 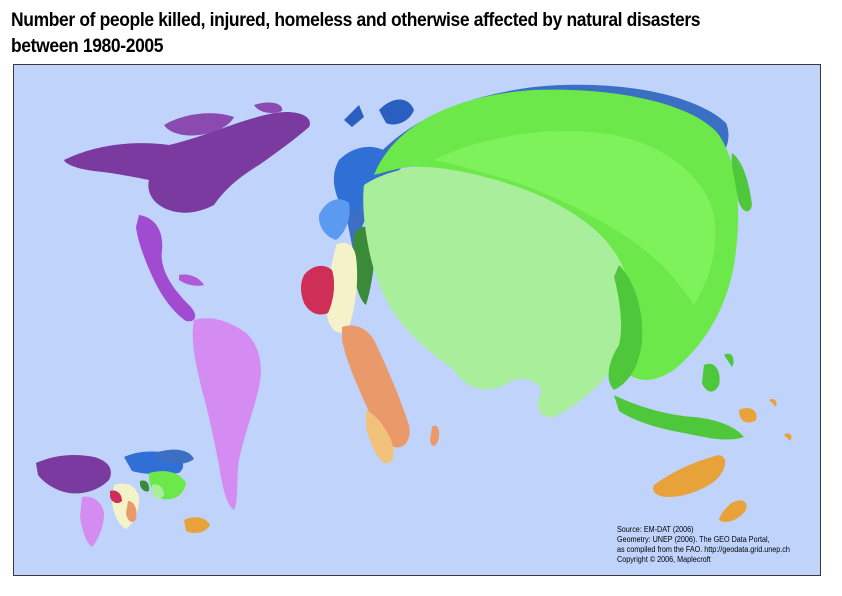 I want to click on region-philippines, so click(x=718, y=372).